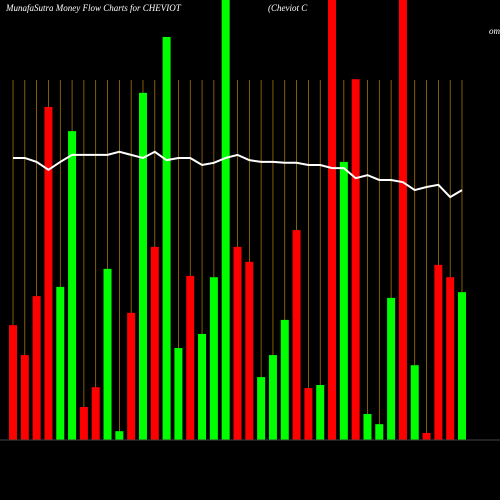 This screenshot has height=500, width=500. I want to click on corner-text: om, so click(494, 31).